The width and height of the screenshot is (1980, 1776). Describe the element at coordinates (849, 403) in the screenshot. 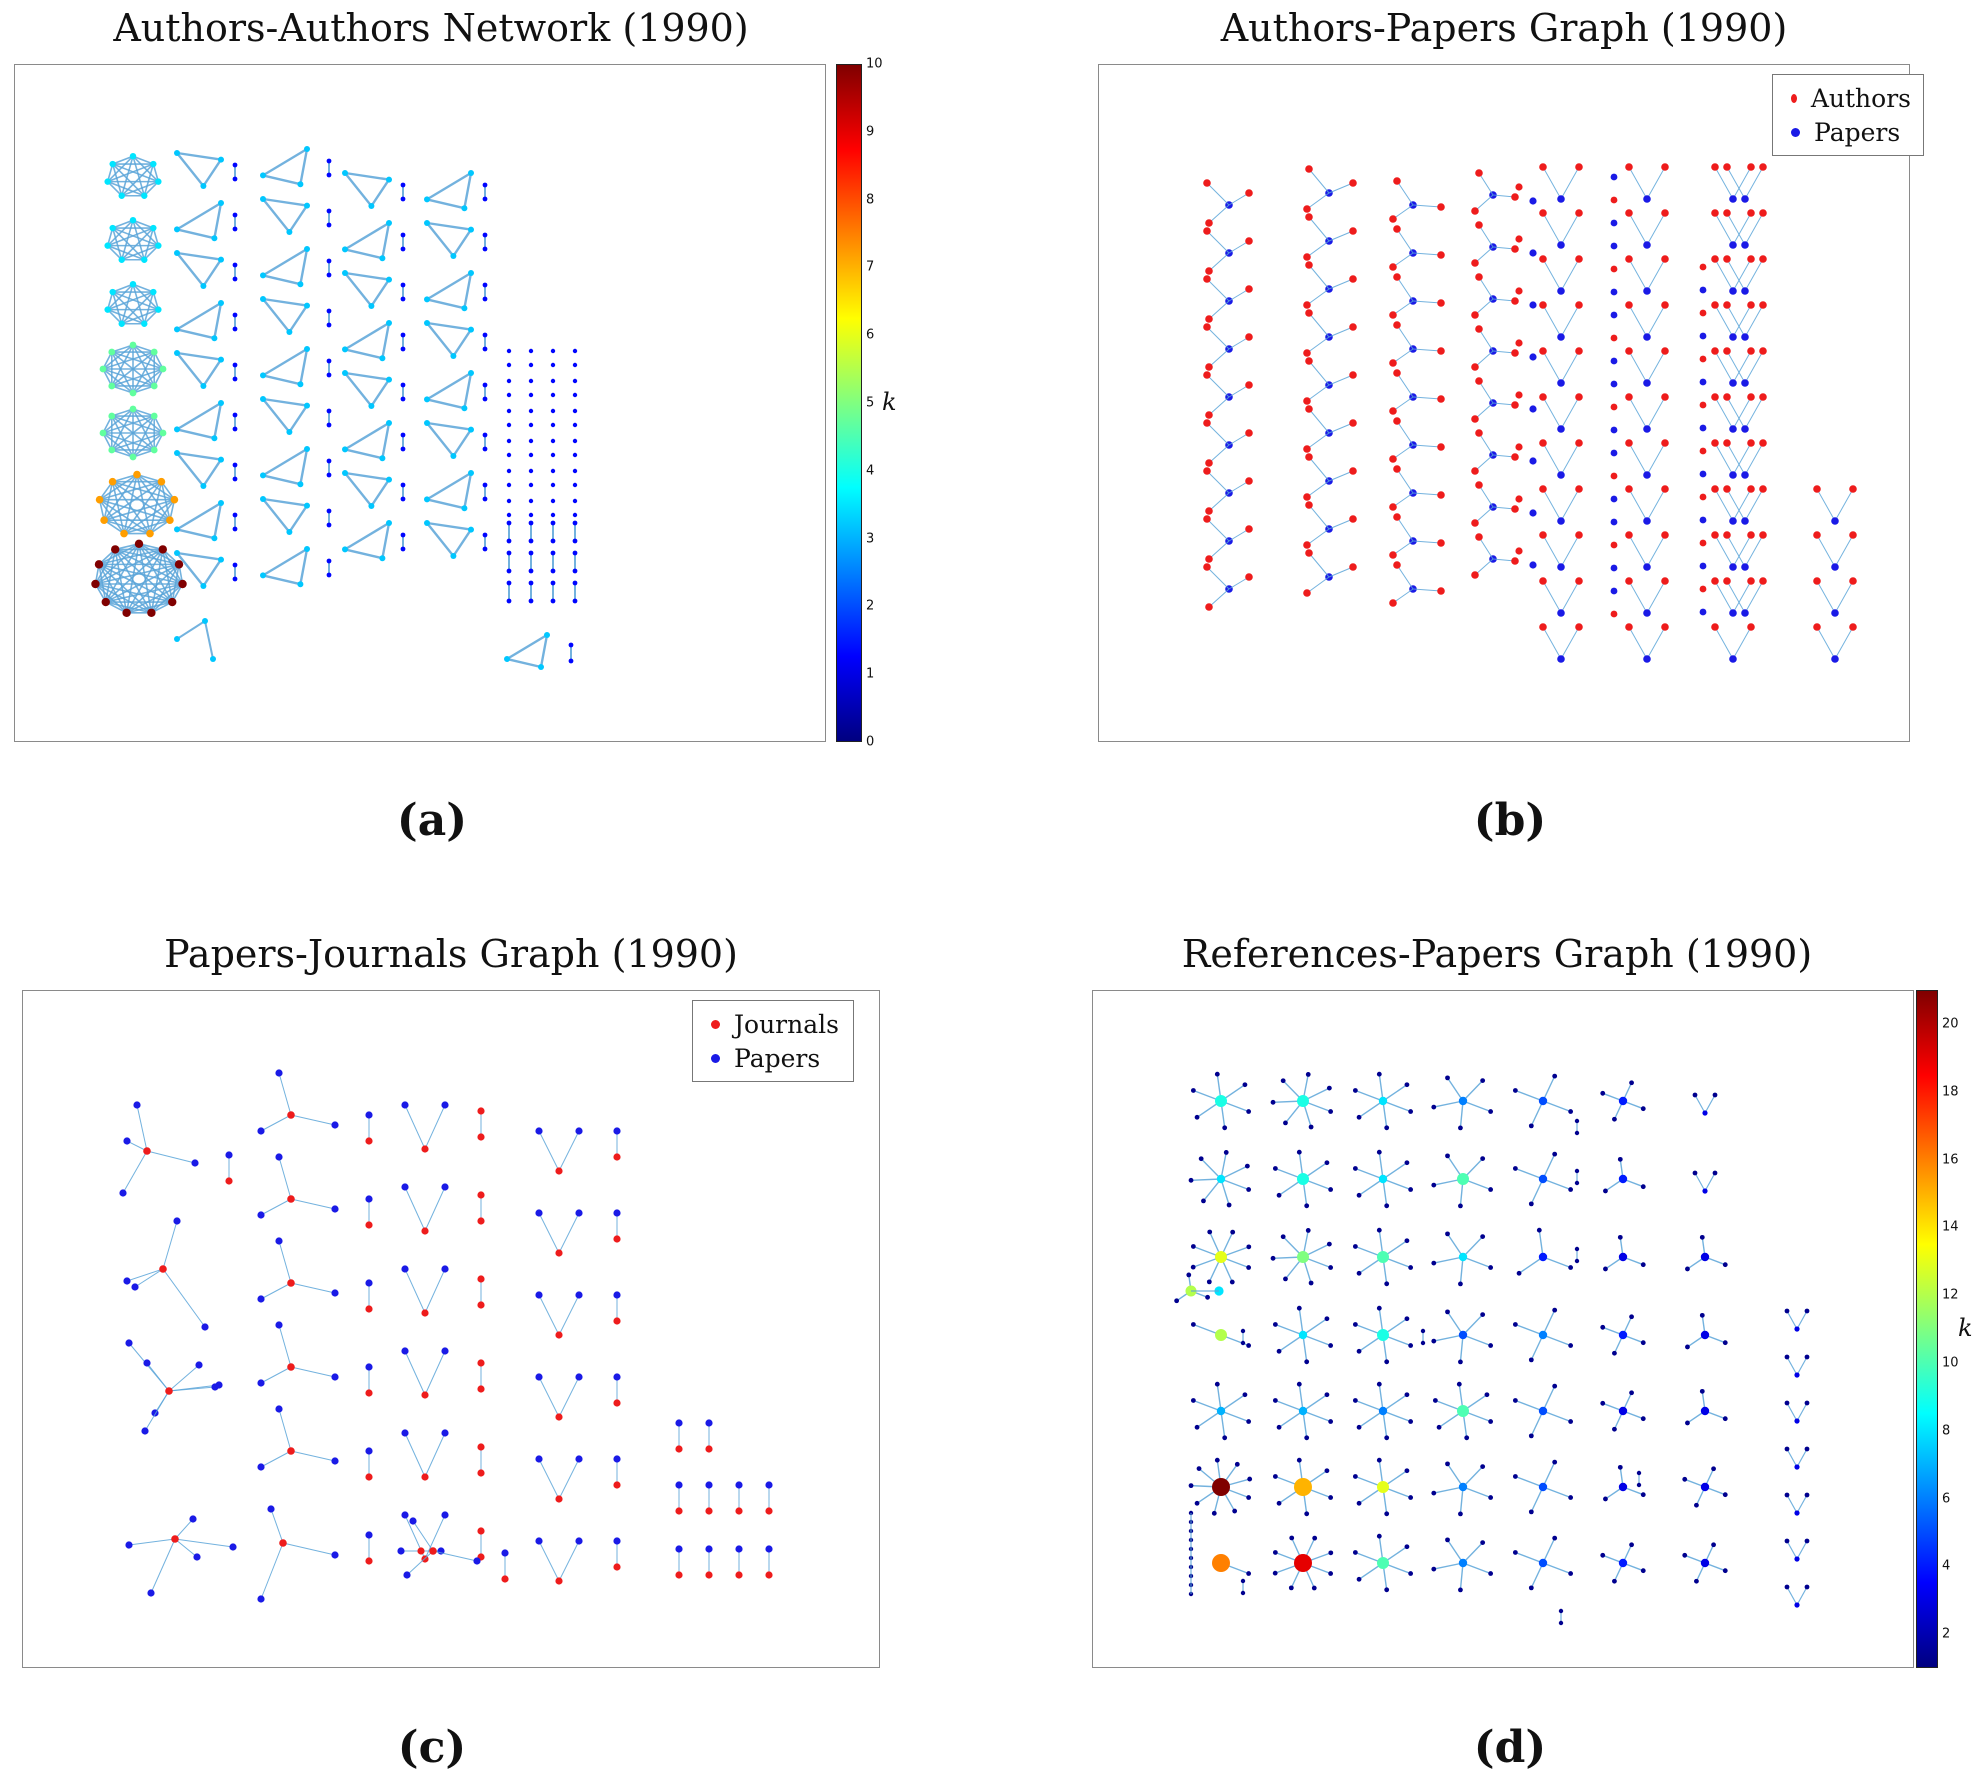

I see `panel-a-colorbar` at that location.